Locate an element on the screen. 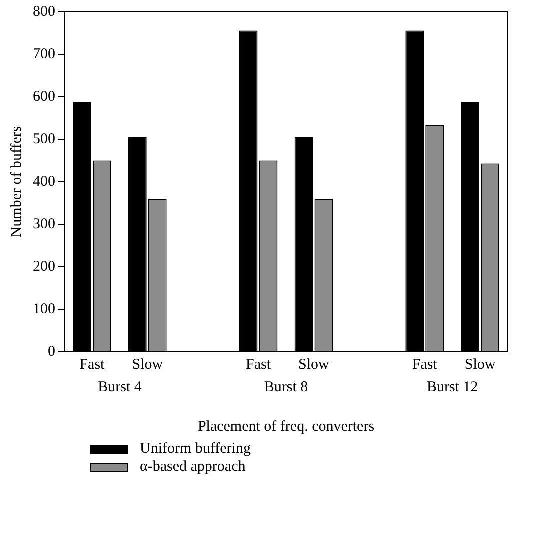  text: Burst 4 is located at coordinates (120, 387).